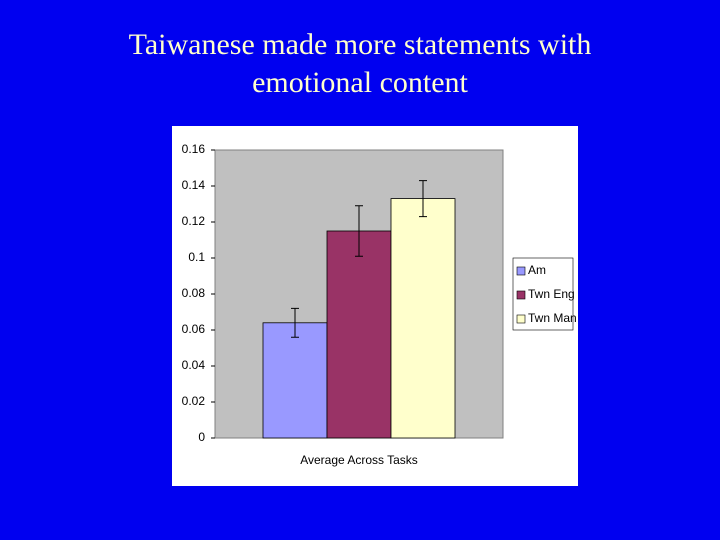 The height and width of the screenshot is (540, 720). Describe the element at coordinates (201, 437) in the screenshot. I see `y-tick-label: 0` at that location.